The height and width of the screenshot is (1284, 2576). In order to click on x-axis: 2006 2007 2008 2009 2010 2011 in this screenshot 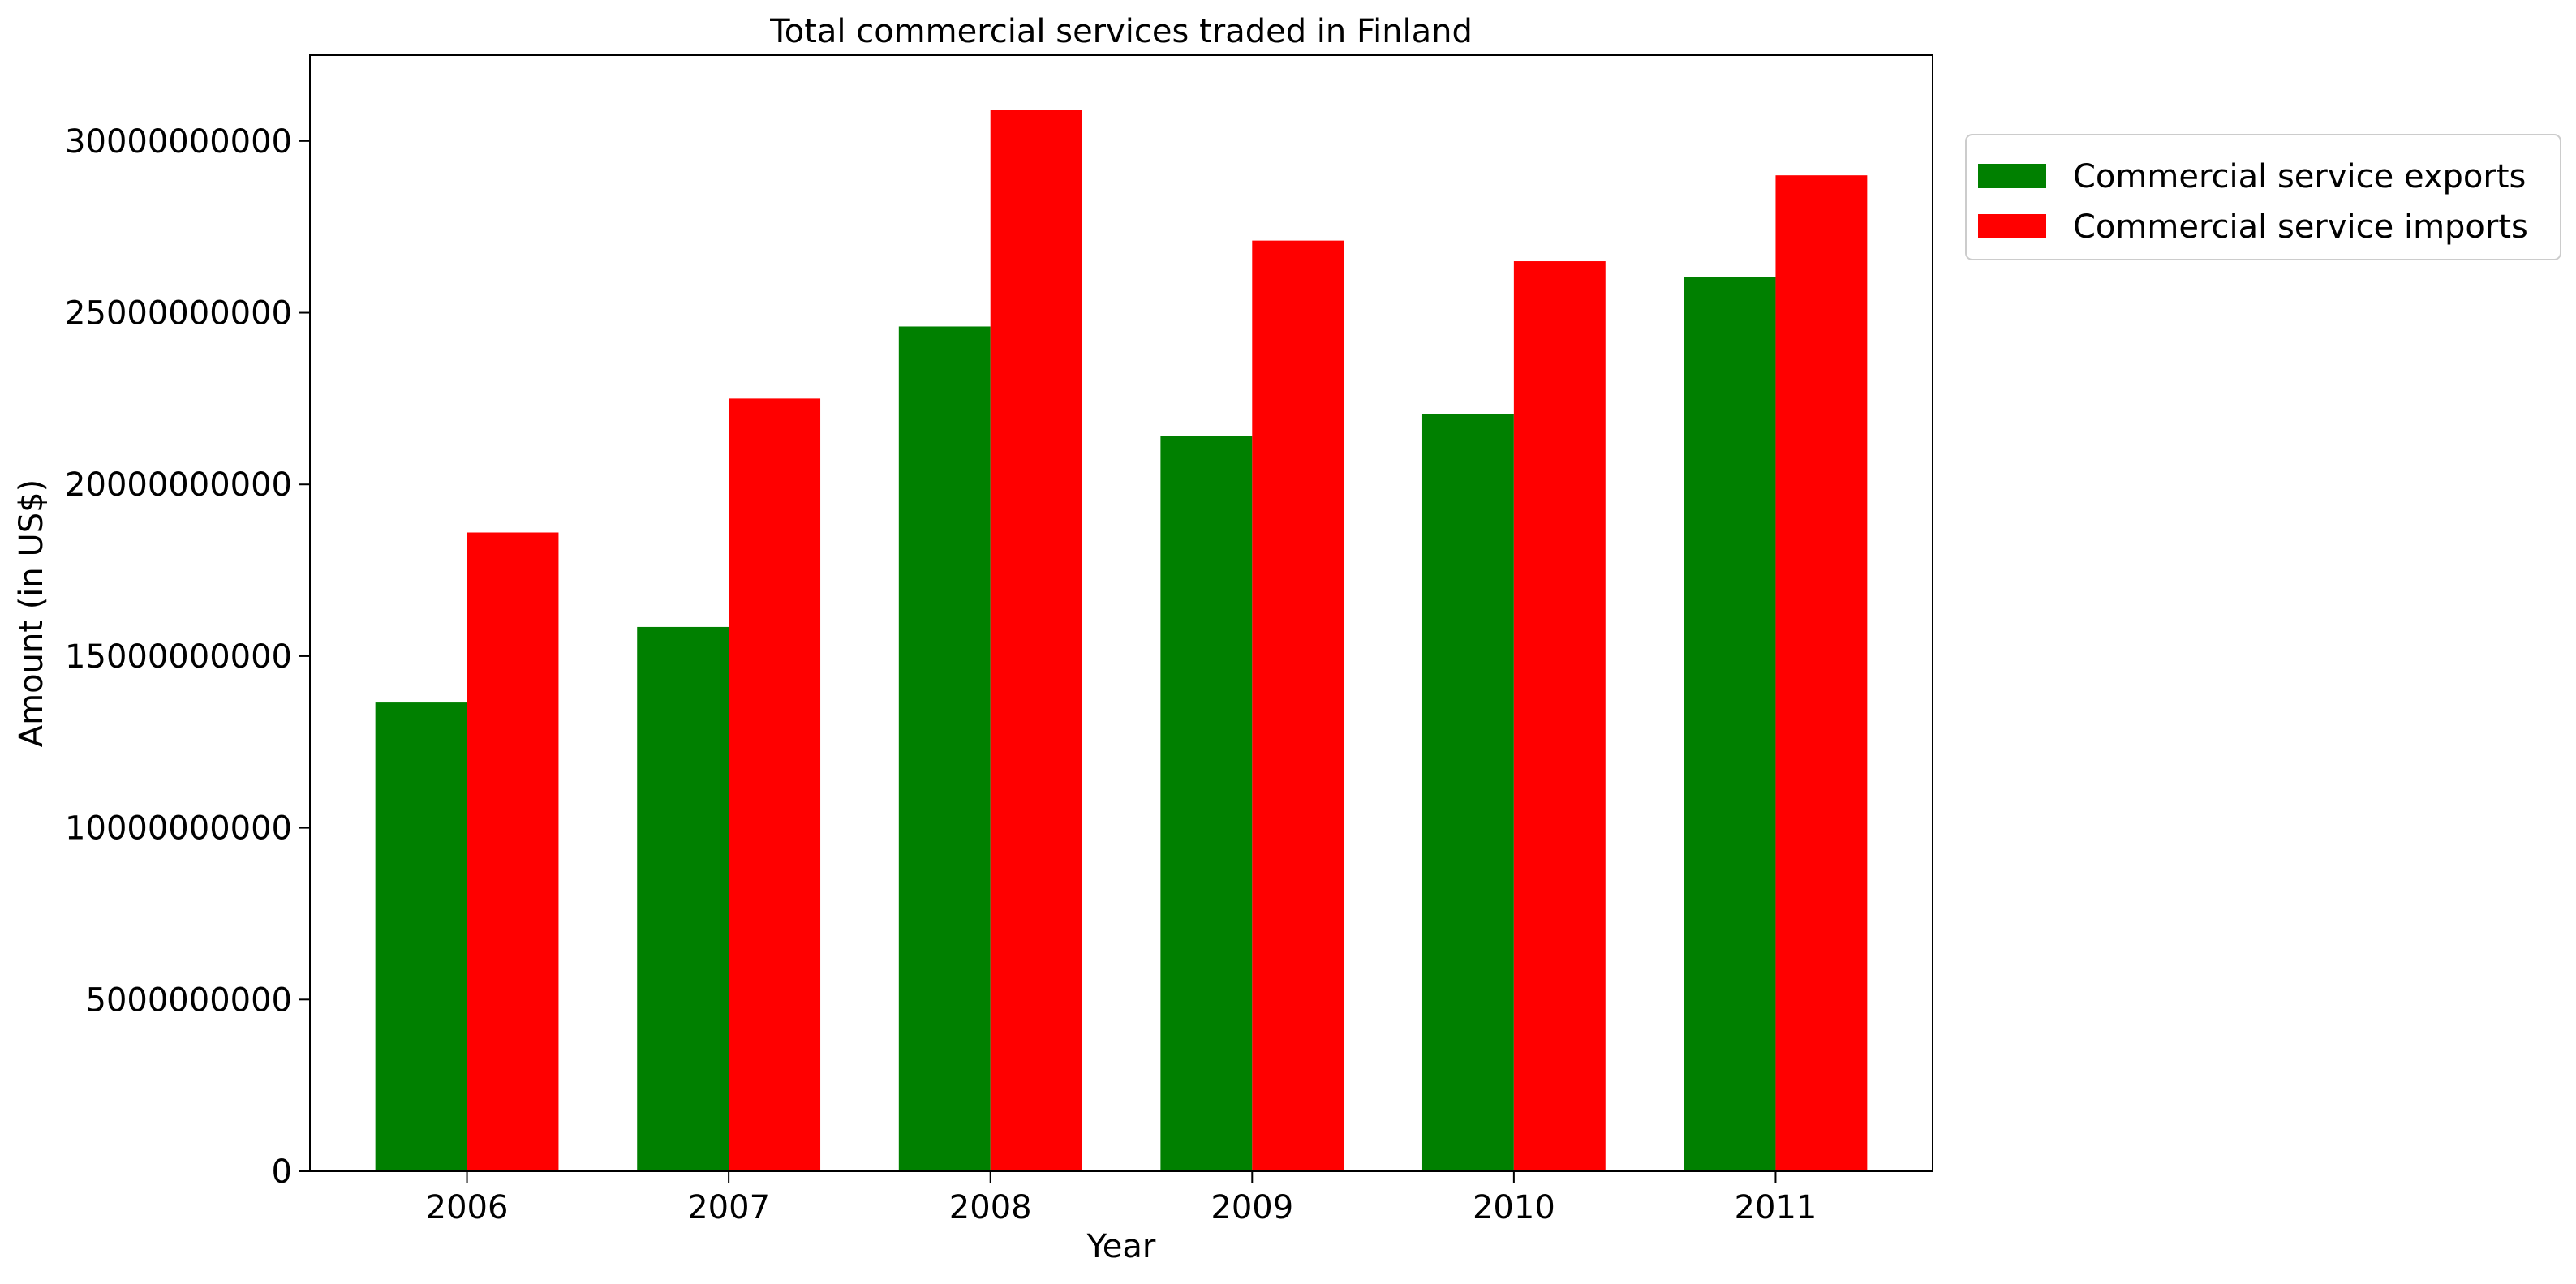, I will do `click(1121, 1198)`.